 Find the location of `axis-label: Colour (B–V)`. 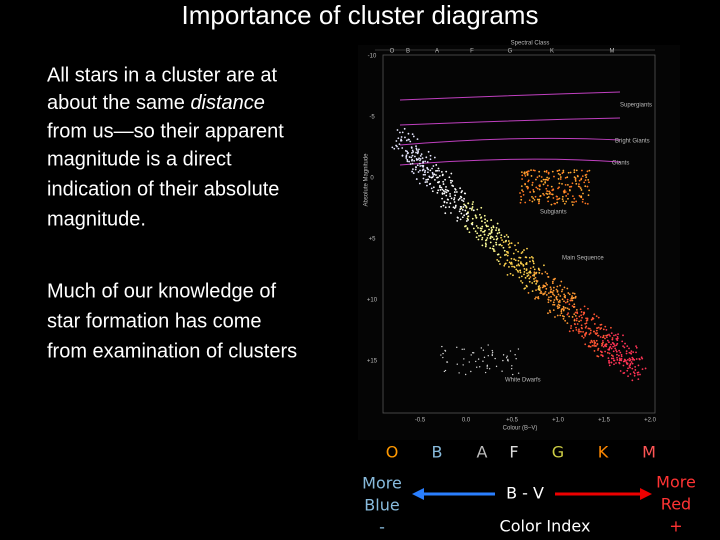

axis-label: Colour (B–V) is located at coordinates (520, 429).